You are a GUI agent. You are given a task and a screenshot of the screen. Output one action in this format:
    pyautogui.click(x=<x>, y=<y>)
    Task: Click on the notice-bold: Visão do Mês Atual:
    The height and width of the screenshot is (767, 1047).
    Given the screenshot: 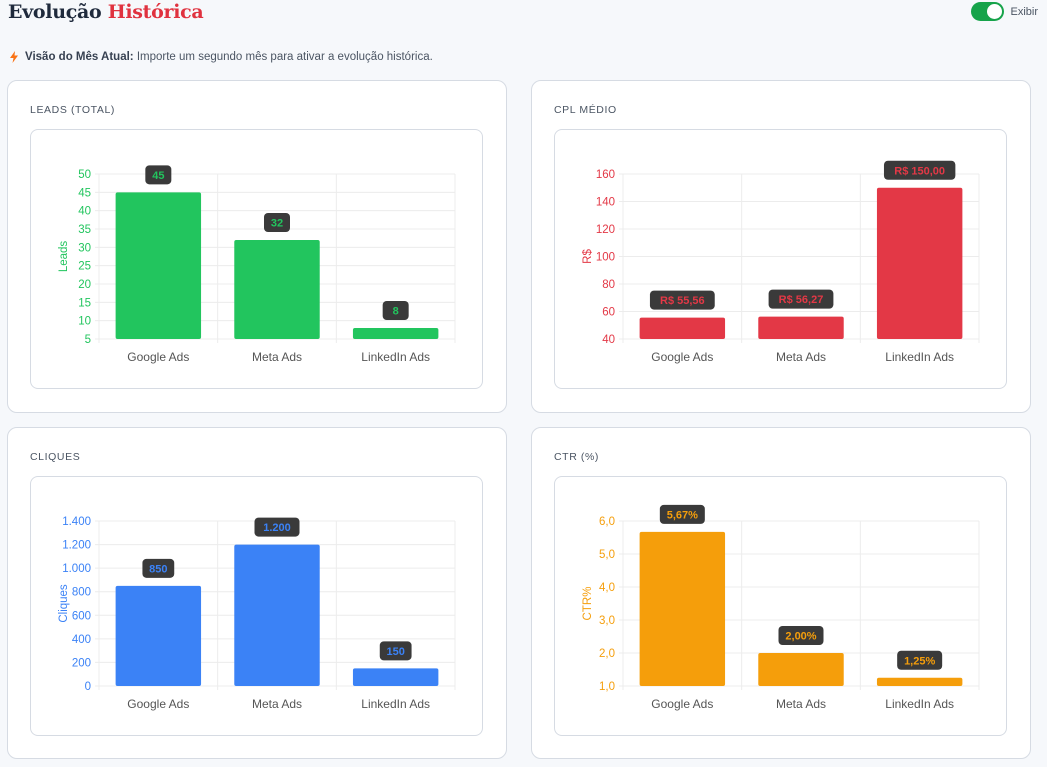 What is the action you would take?
    pyautogui.click(x=79, y=57)
    